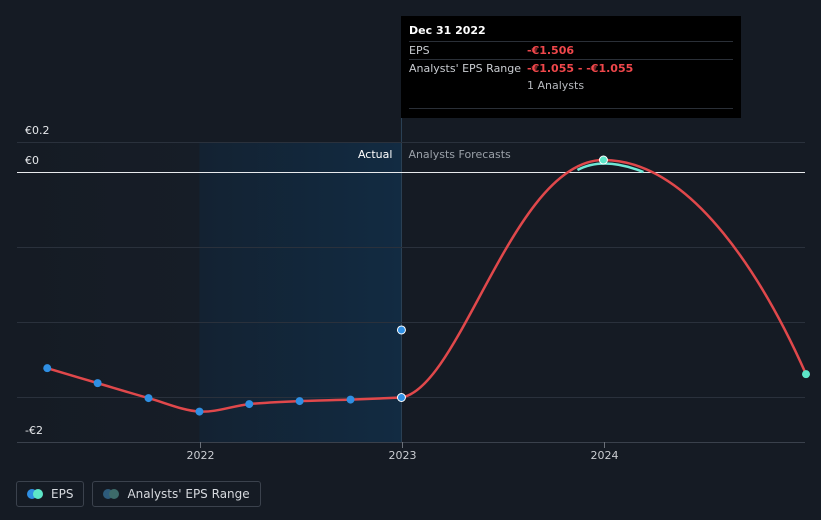  I want to click on legend-range-label: Analysts' EPS Range, so click(188, 494).